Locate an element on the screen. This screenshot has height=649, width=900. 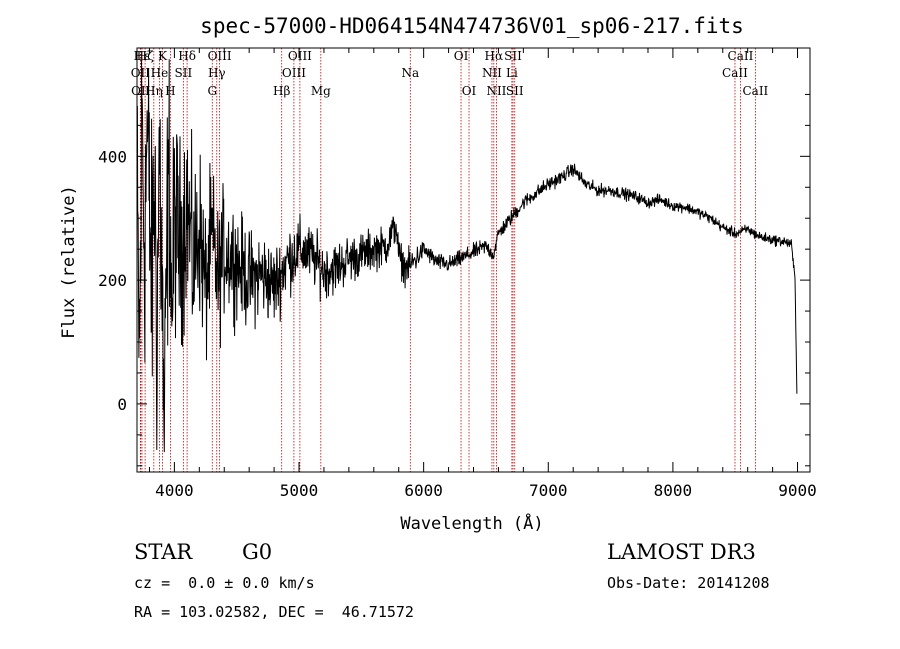
line-marker-label: Mg is located at coordinates (321, 91).